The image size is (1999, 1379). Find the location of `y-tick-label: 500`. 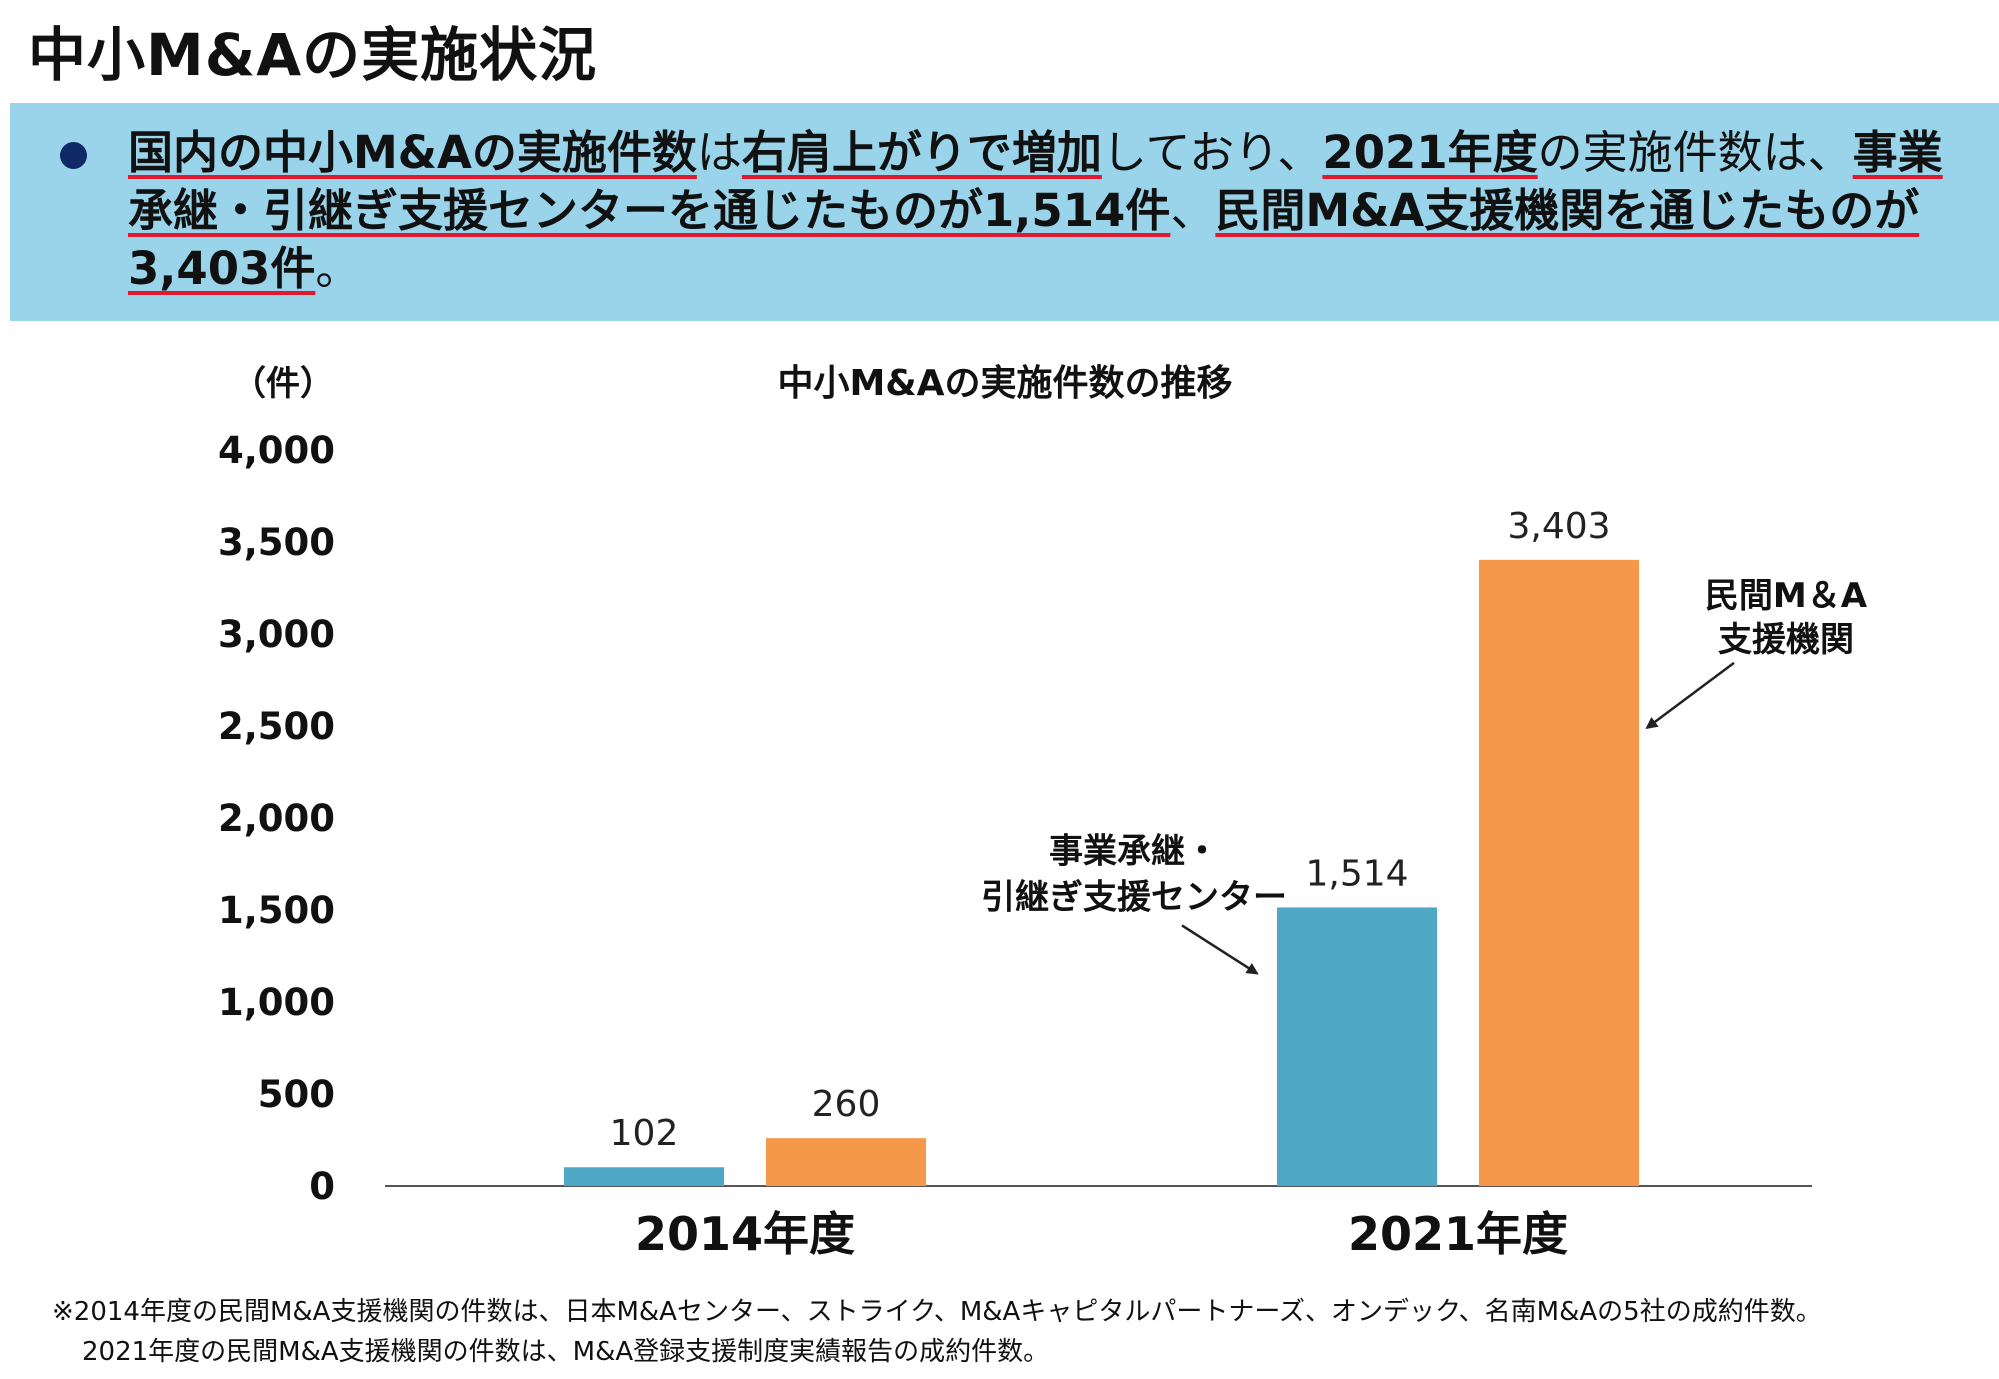

y-tick-label: 500 is located at coordinates (296, 1094).